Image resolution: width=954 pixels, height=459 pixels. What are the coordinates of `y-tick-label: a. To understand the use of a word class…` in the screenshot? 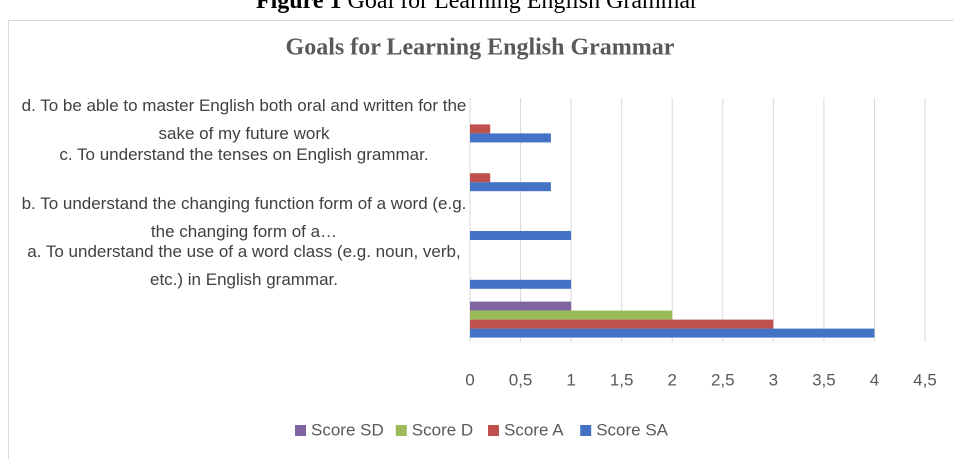 It's located at (244, 266).